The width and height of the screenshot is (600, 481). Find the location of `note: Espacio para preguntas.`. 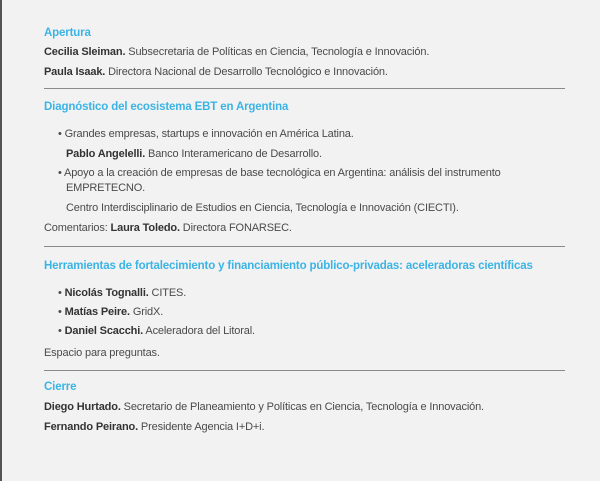

note: Espacio para preguntas. is located at coordinates (102, 353).